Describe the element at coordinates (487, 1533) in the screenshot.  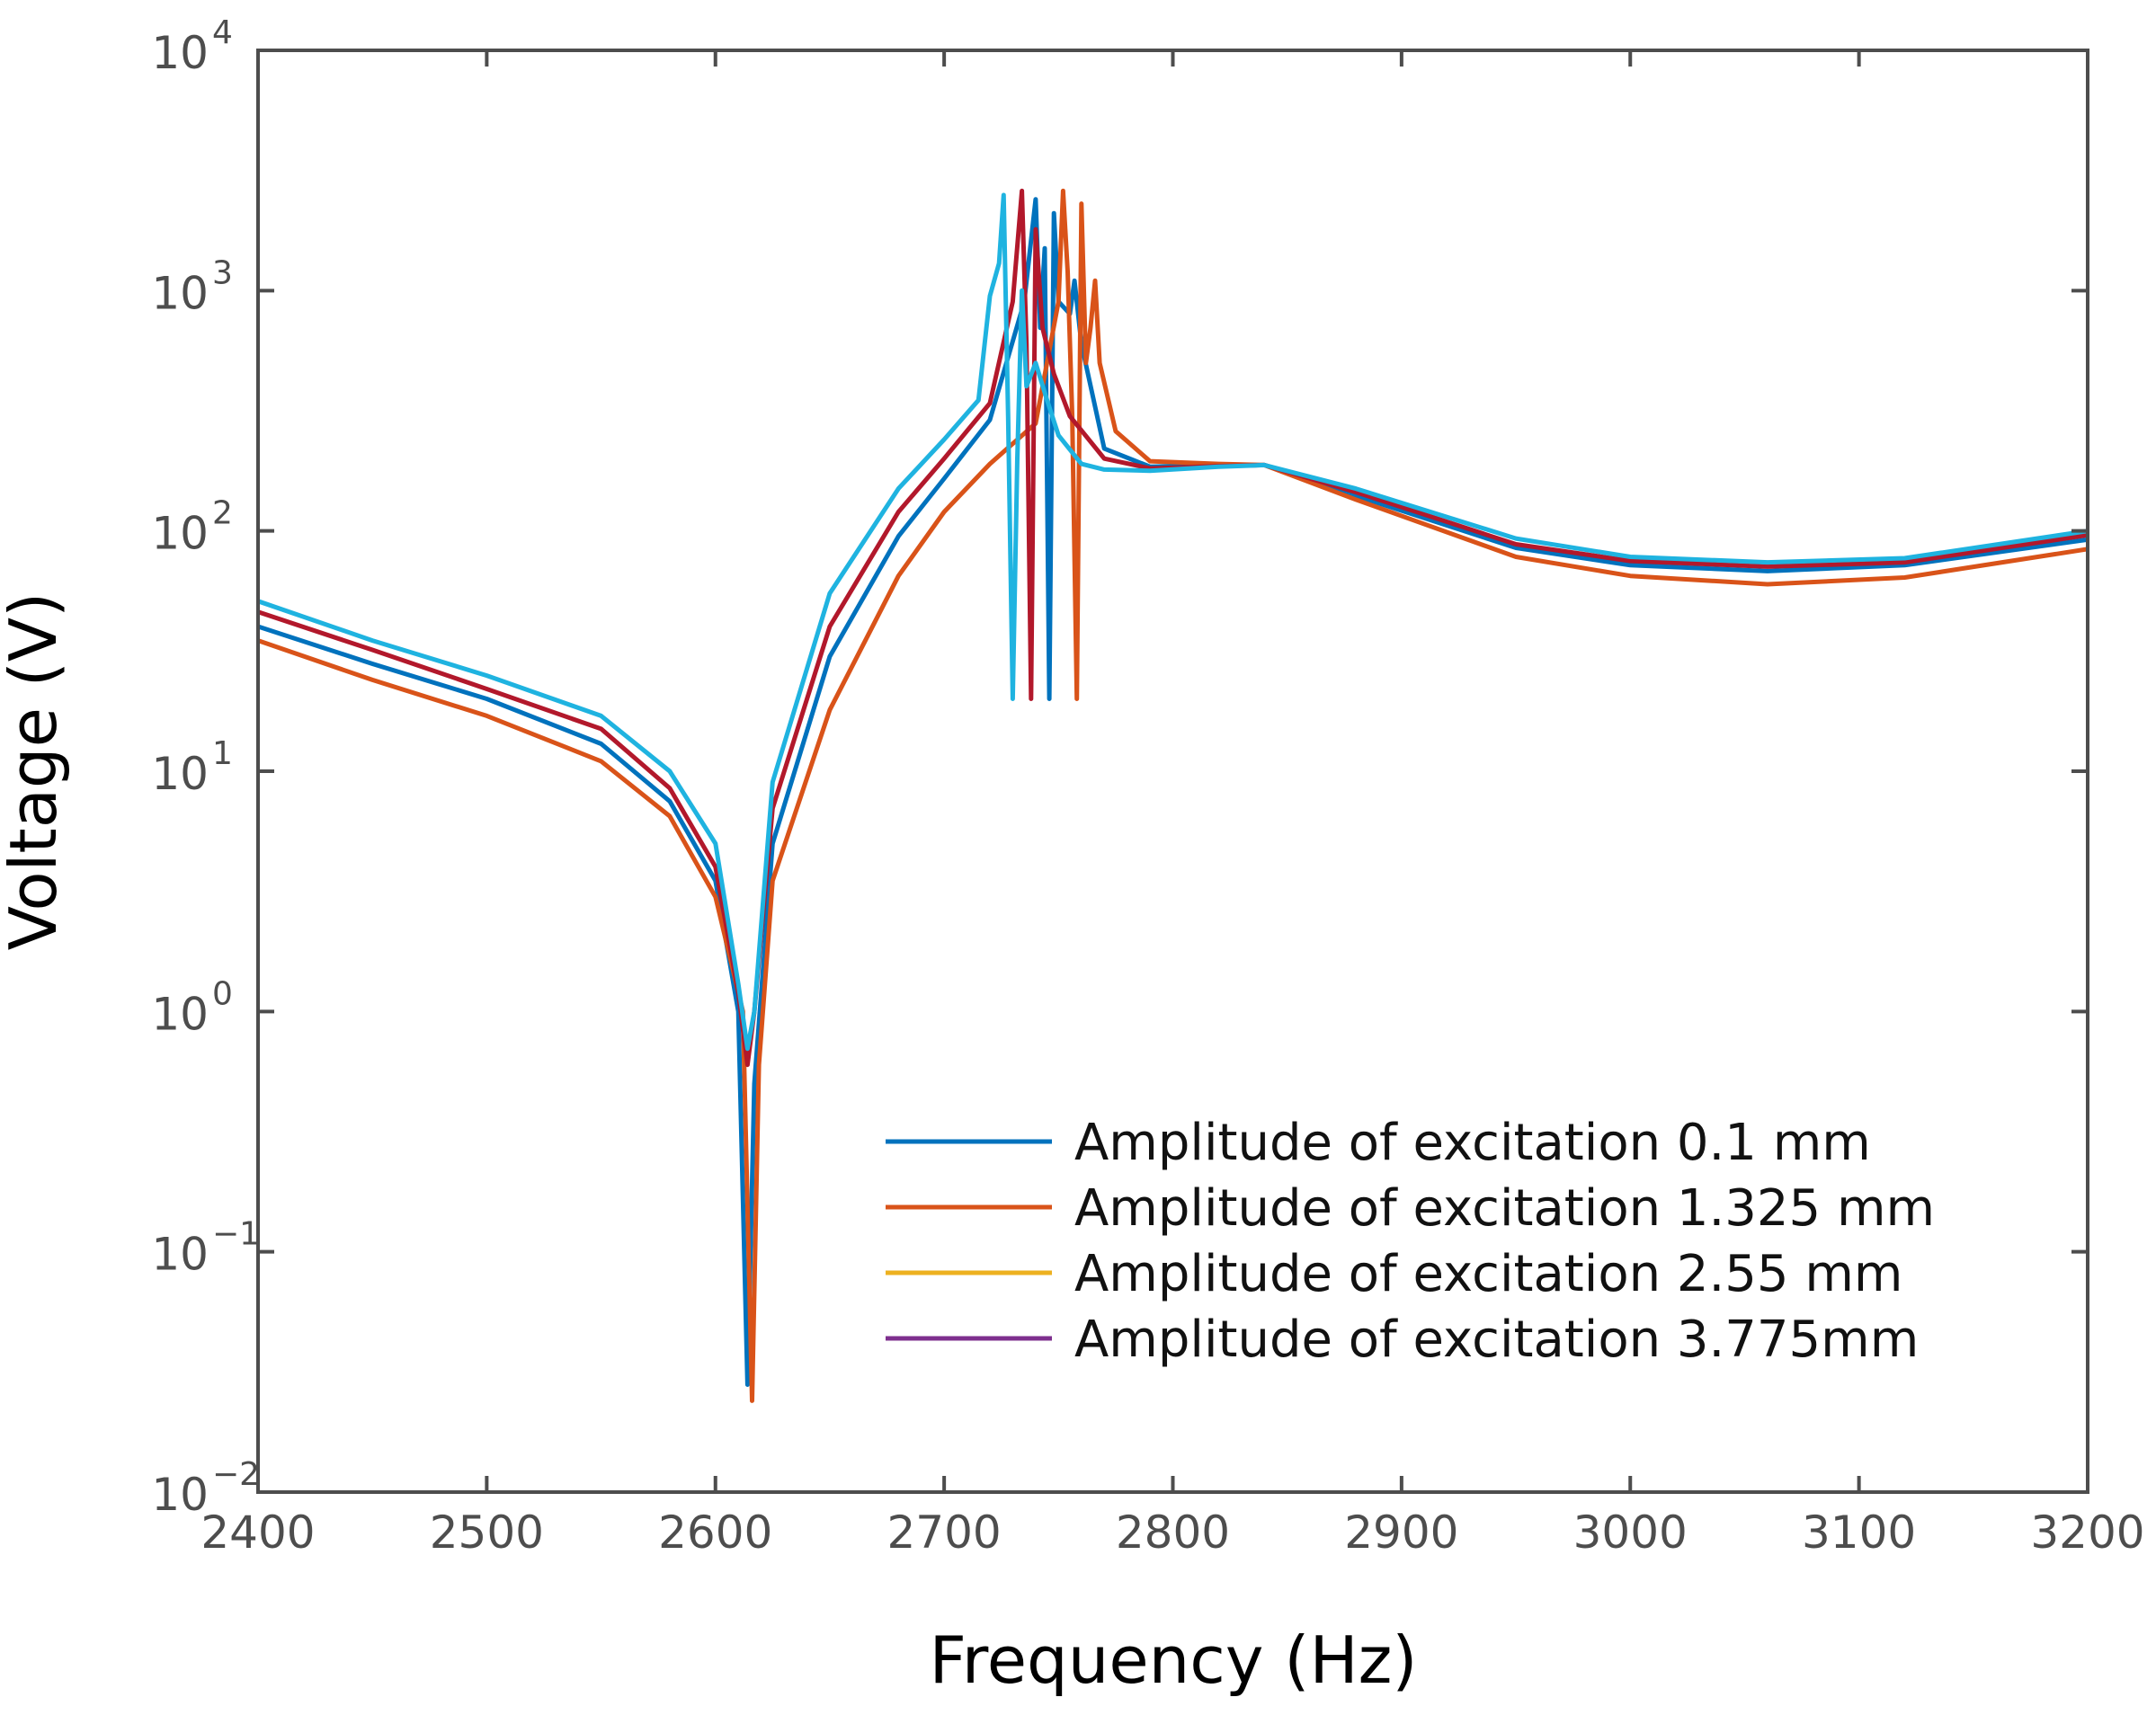
I see `x-tick-label: 2500` at that location.